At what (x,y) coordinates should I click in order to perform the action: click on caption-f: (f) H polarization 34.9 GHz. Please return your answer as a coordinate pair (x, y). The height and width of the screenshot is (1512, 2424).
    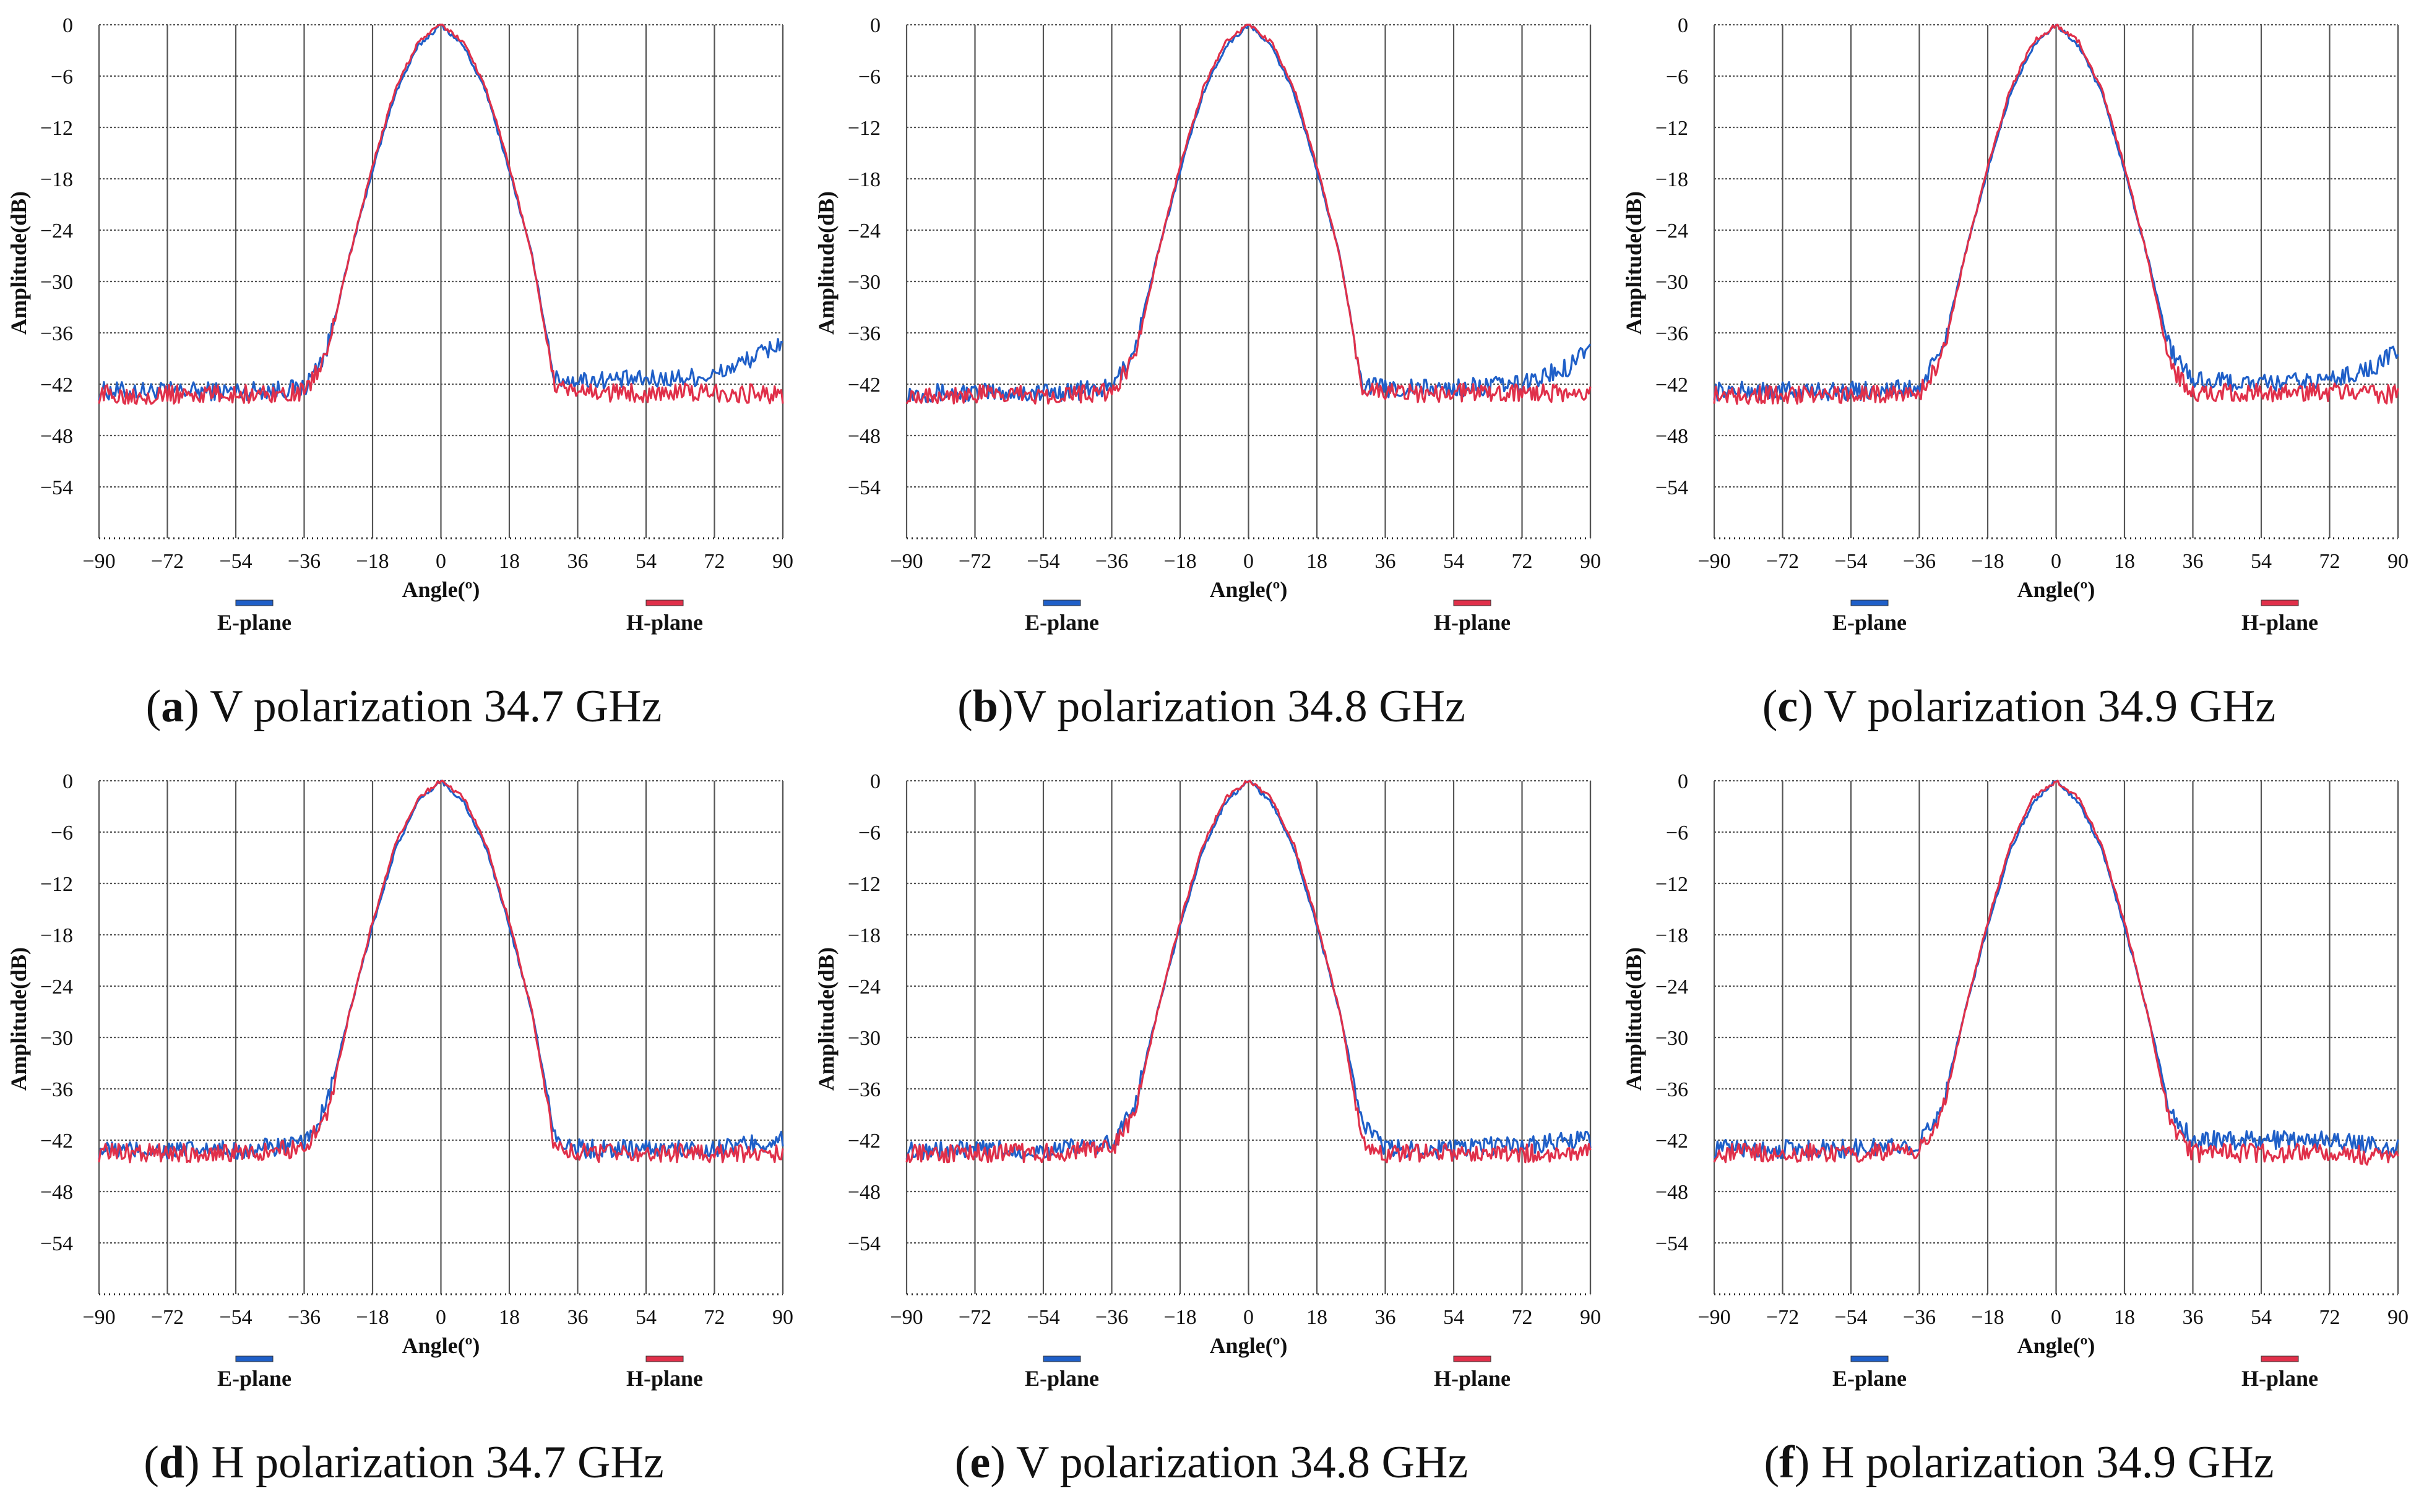
    Looking at the image, I should click on (2019, 1462).